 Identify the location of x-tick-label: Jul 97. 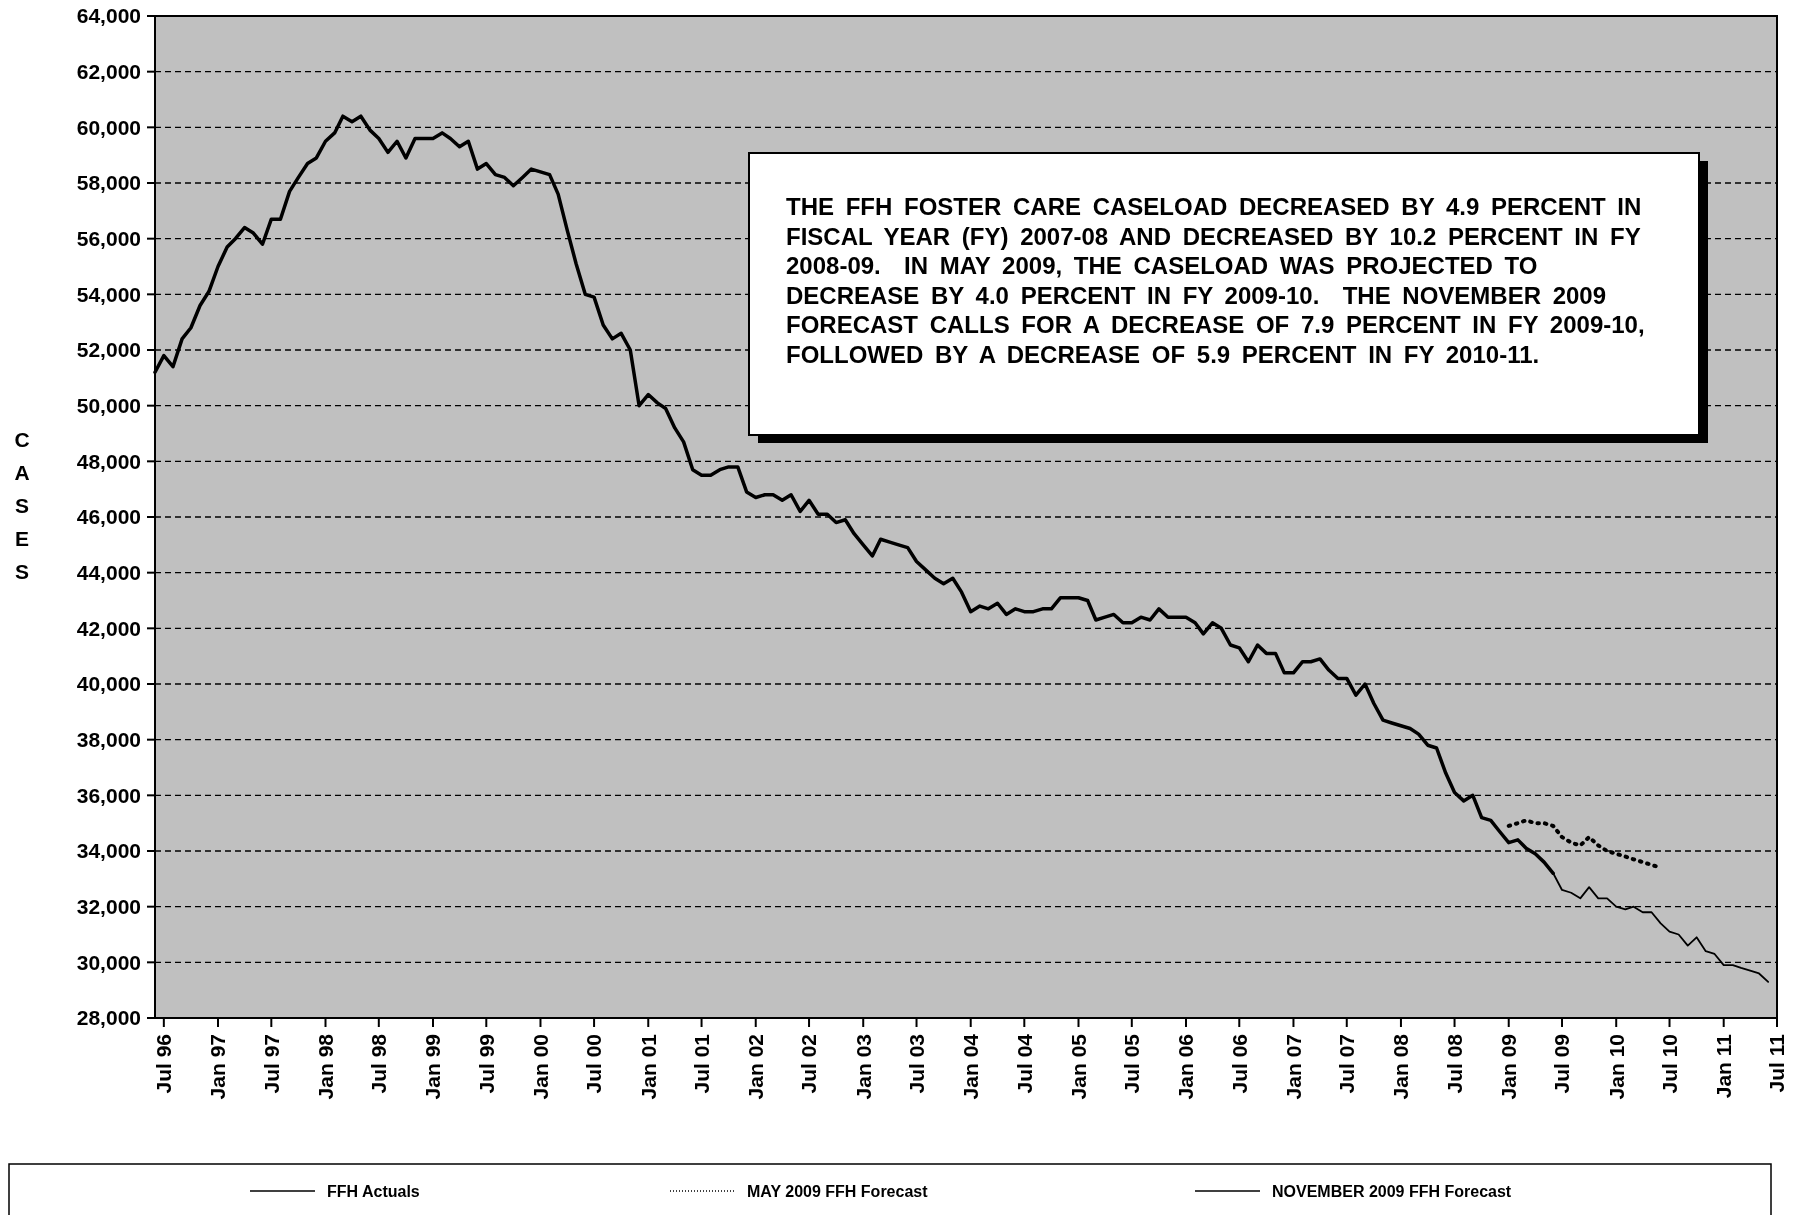
(271, 1064).